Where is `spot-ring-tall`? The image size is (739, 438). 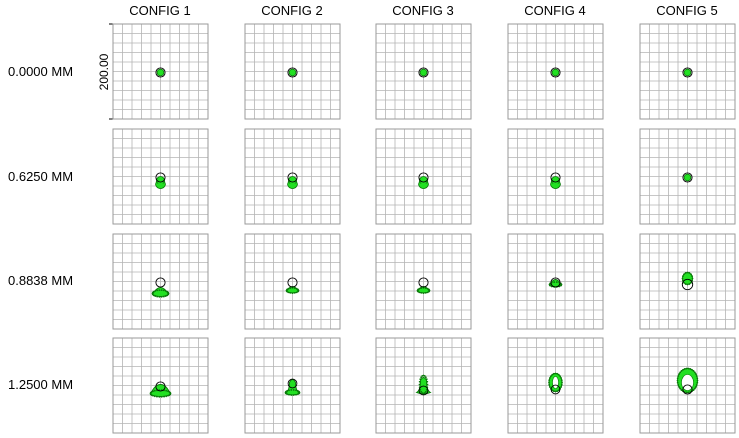 spot-ring-tall is located at coordinates (555, 383).